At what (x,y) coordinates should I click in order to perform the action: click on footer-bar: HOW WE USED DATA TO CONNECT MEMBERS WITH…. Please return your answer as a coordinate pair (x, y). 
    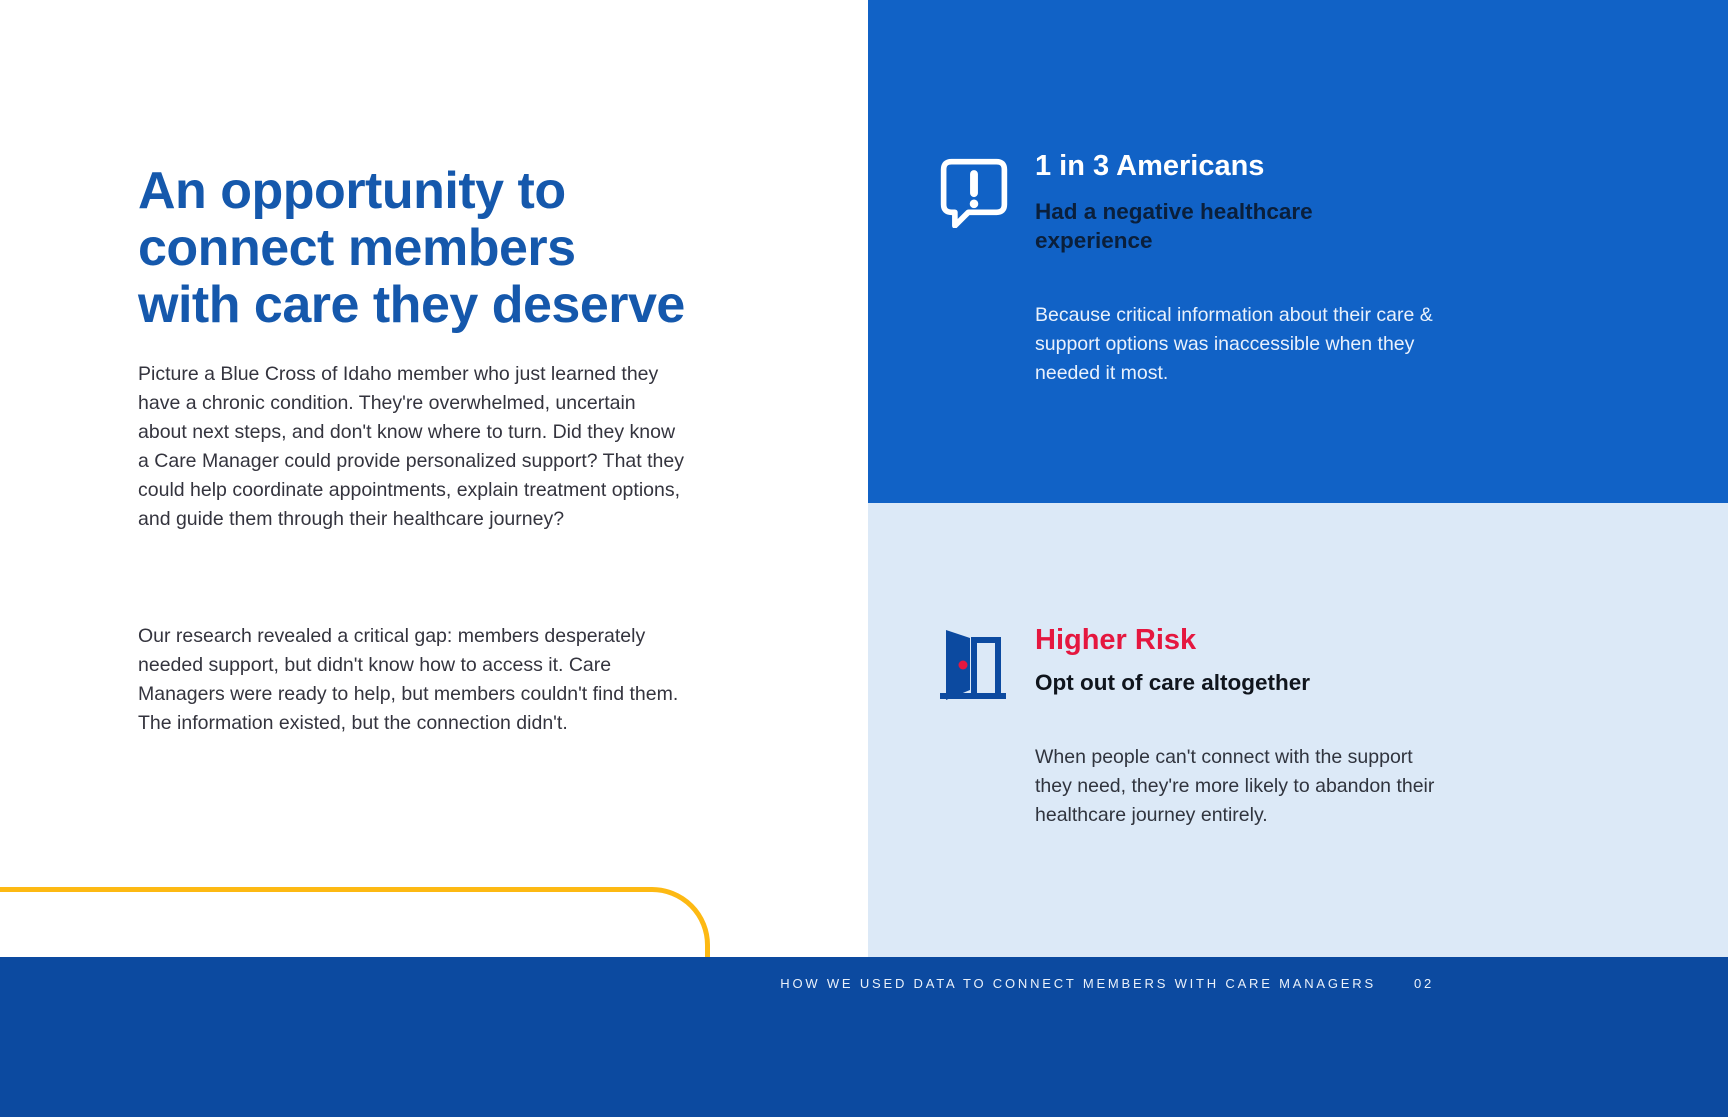
    Looking at the image, I should click on (864, 1037).